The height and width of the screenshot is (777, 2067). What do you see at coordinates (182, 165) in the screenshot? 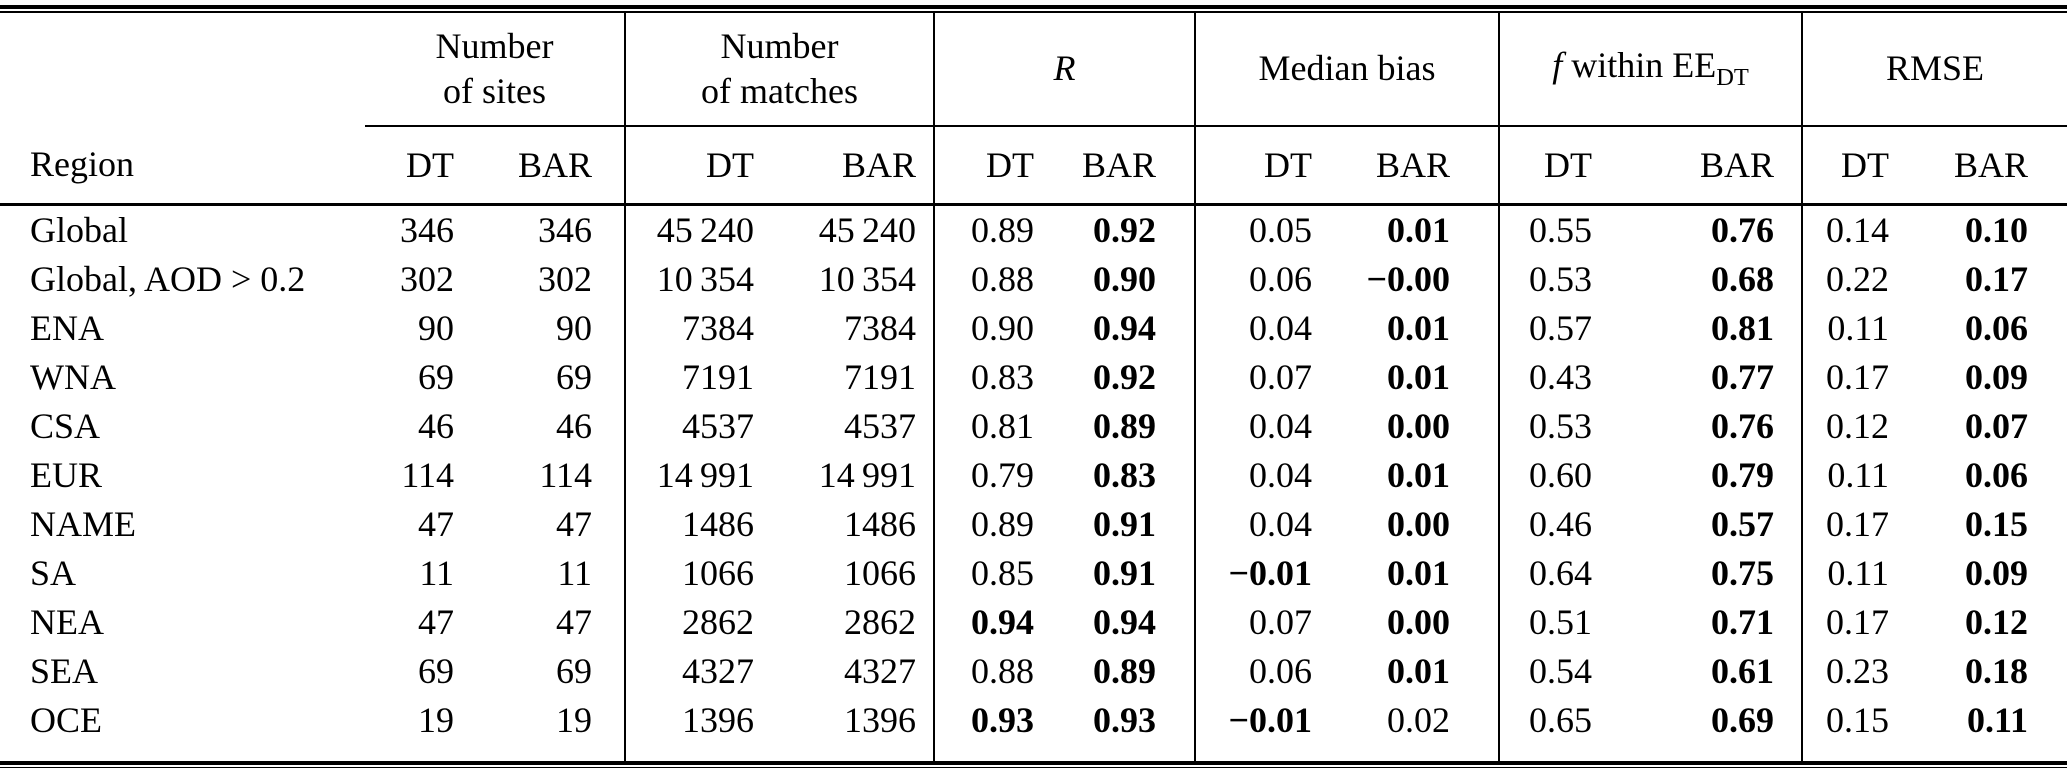
I see `region-column-header: Region` at bounding box center [182, 165].